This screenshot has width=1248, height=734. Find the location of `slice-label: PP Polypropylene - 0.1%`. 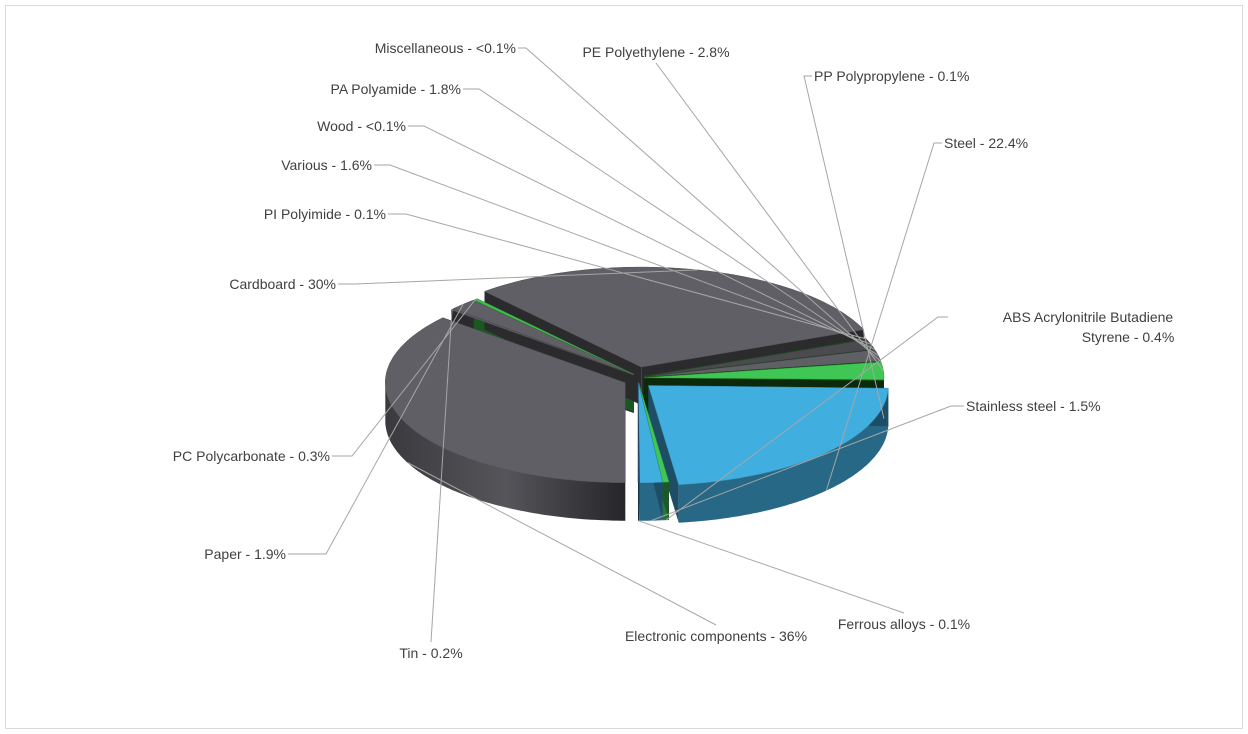

slice-label: PP Polypropylene - 0.1% is located at coordinates (891, 76).